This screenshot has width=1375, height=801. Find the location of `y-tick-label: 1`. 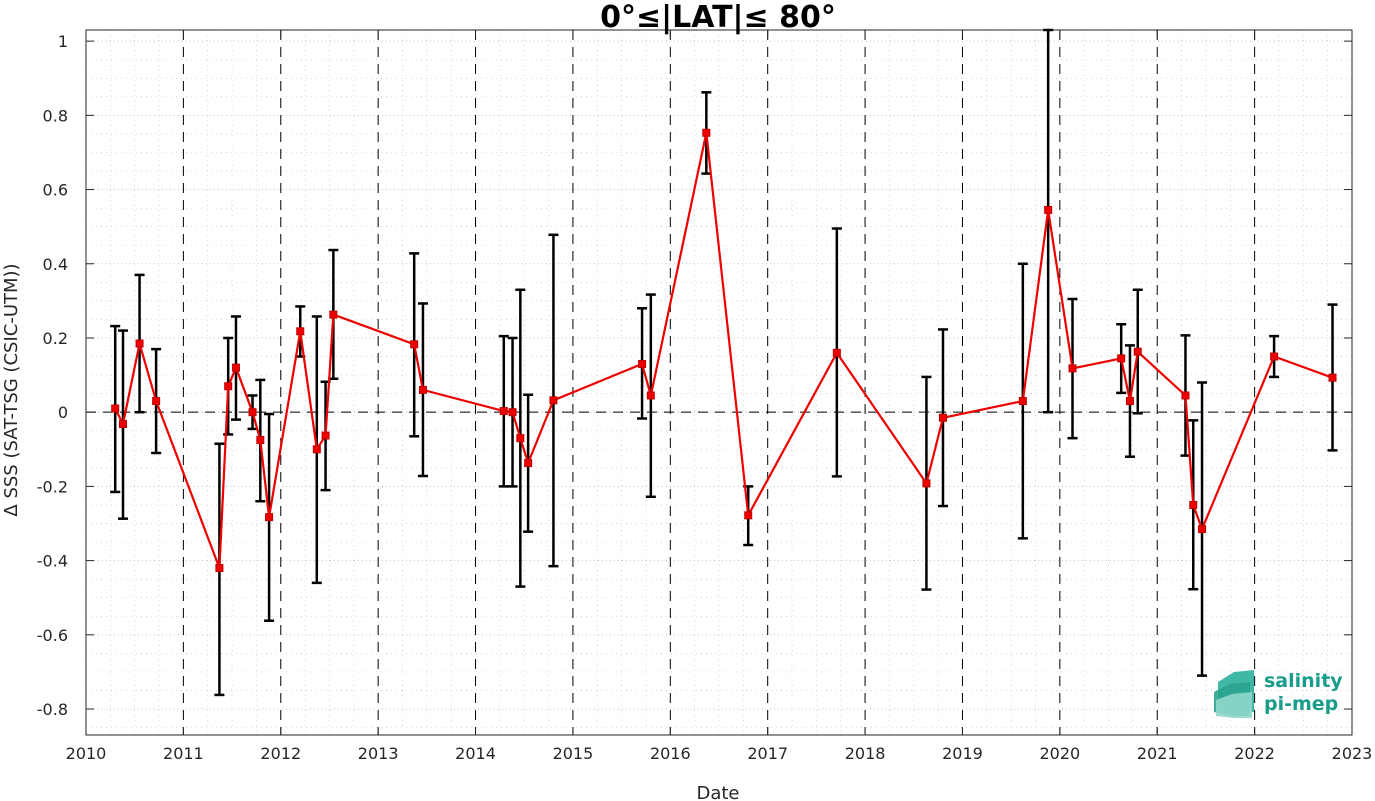

y-tick-label: 1 is located at coordinates (63, 41).